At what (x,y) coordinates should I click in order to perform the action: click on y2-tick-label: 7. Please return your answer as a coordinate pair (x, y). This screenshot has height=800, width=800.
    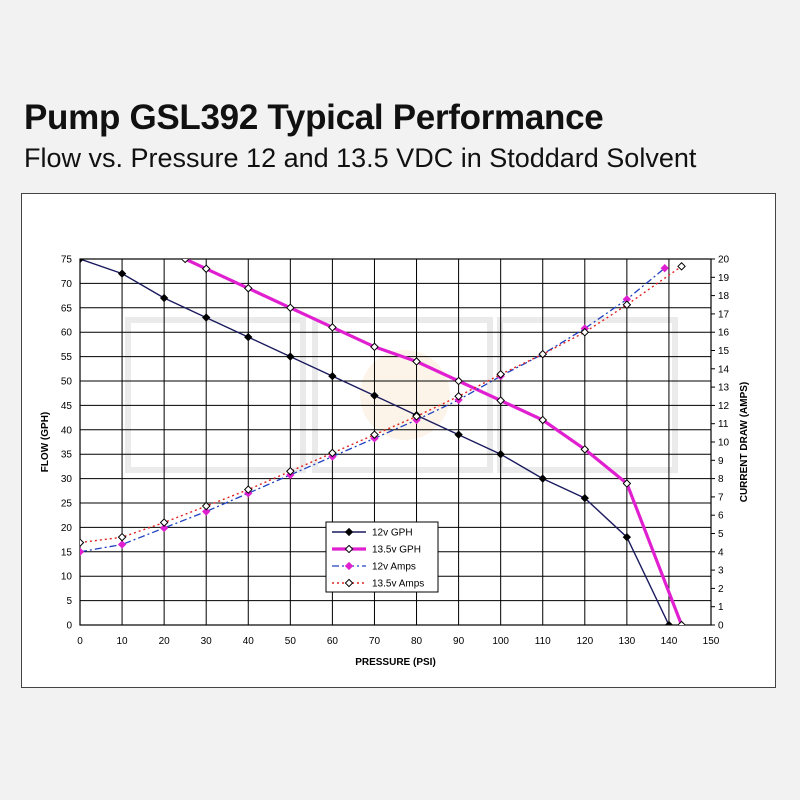
    Looking at the image, I should click on (721, 497).